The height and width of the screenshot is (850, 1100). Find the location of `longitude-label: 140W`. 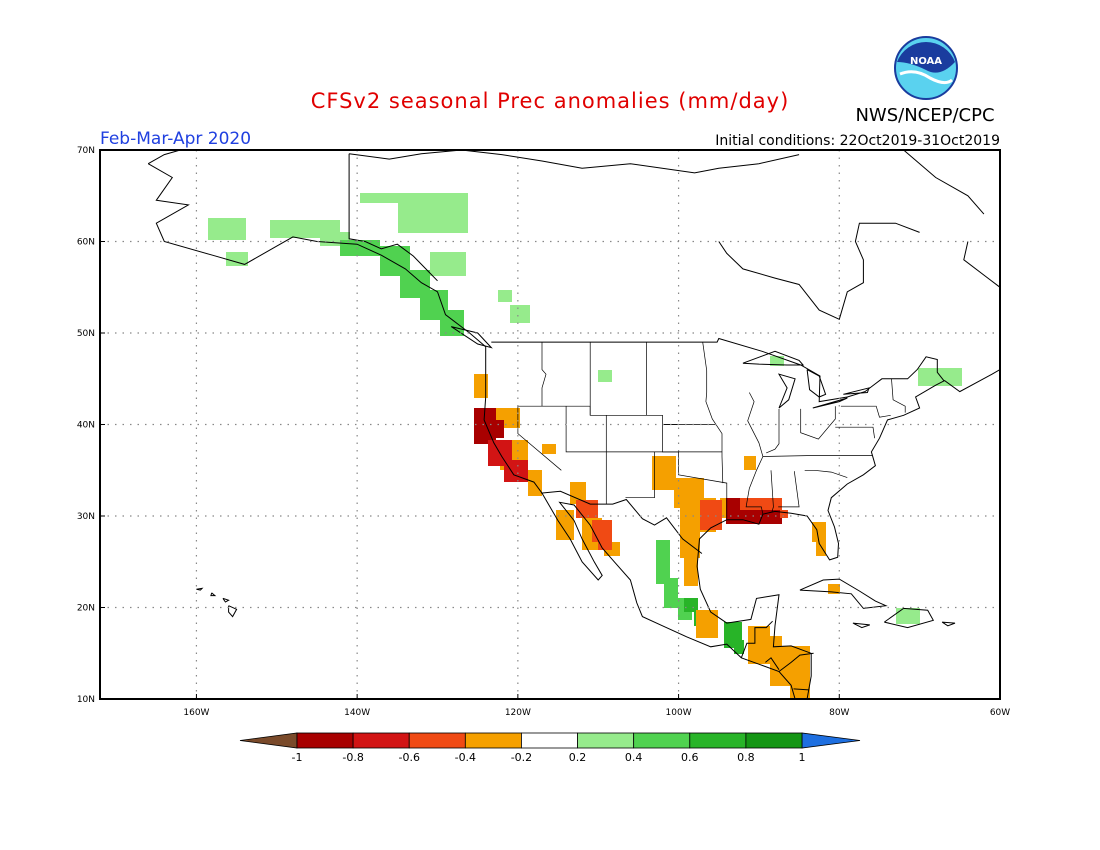

longitude-label: 140W is located at coordinates (357, 713).